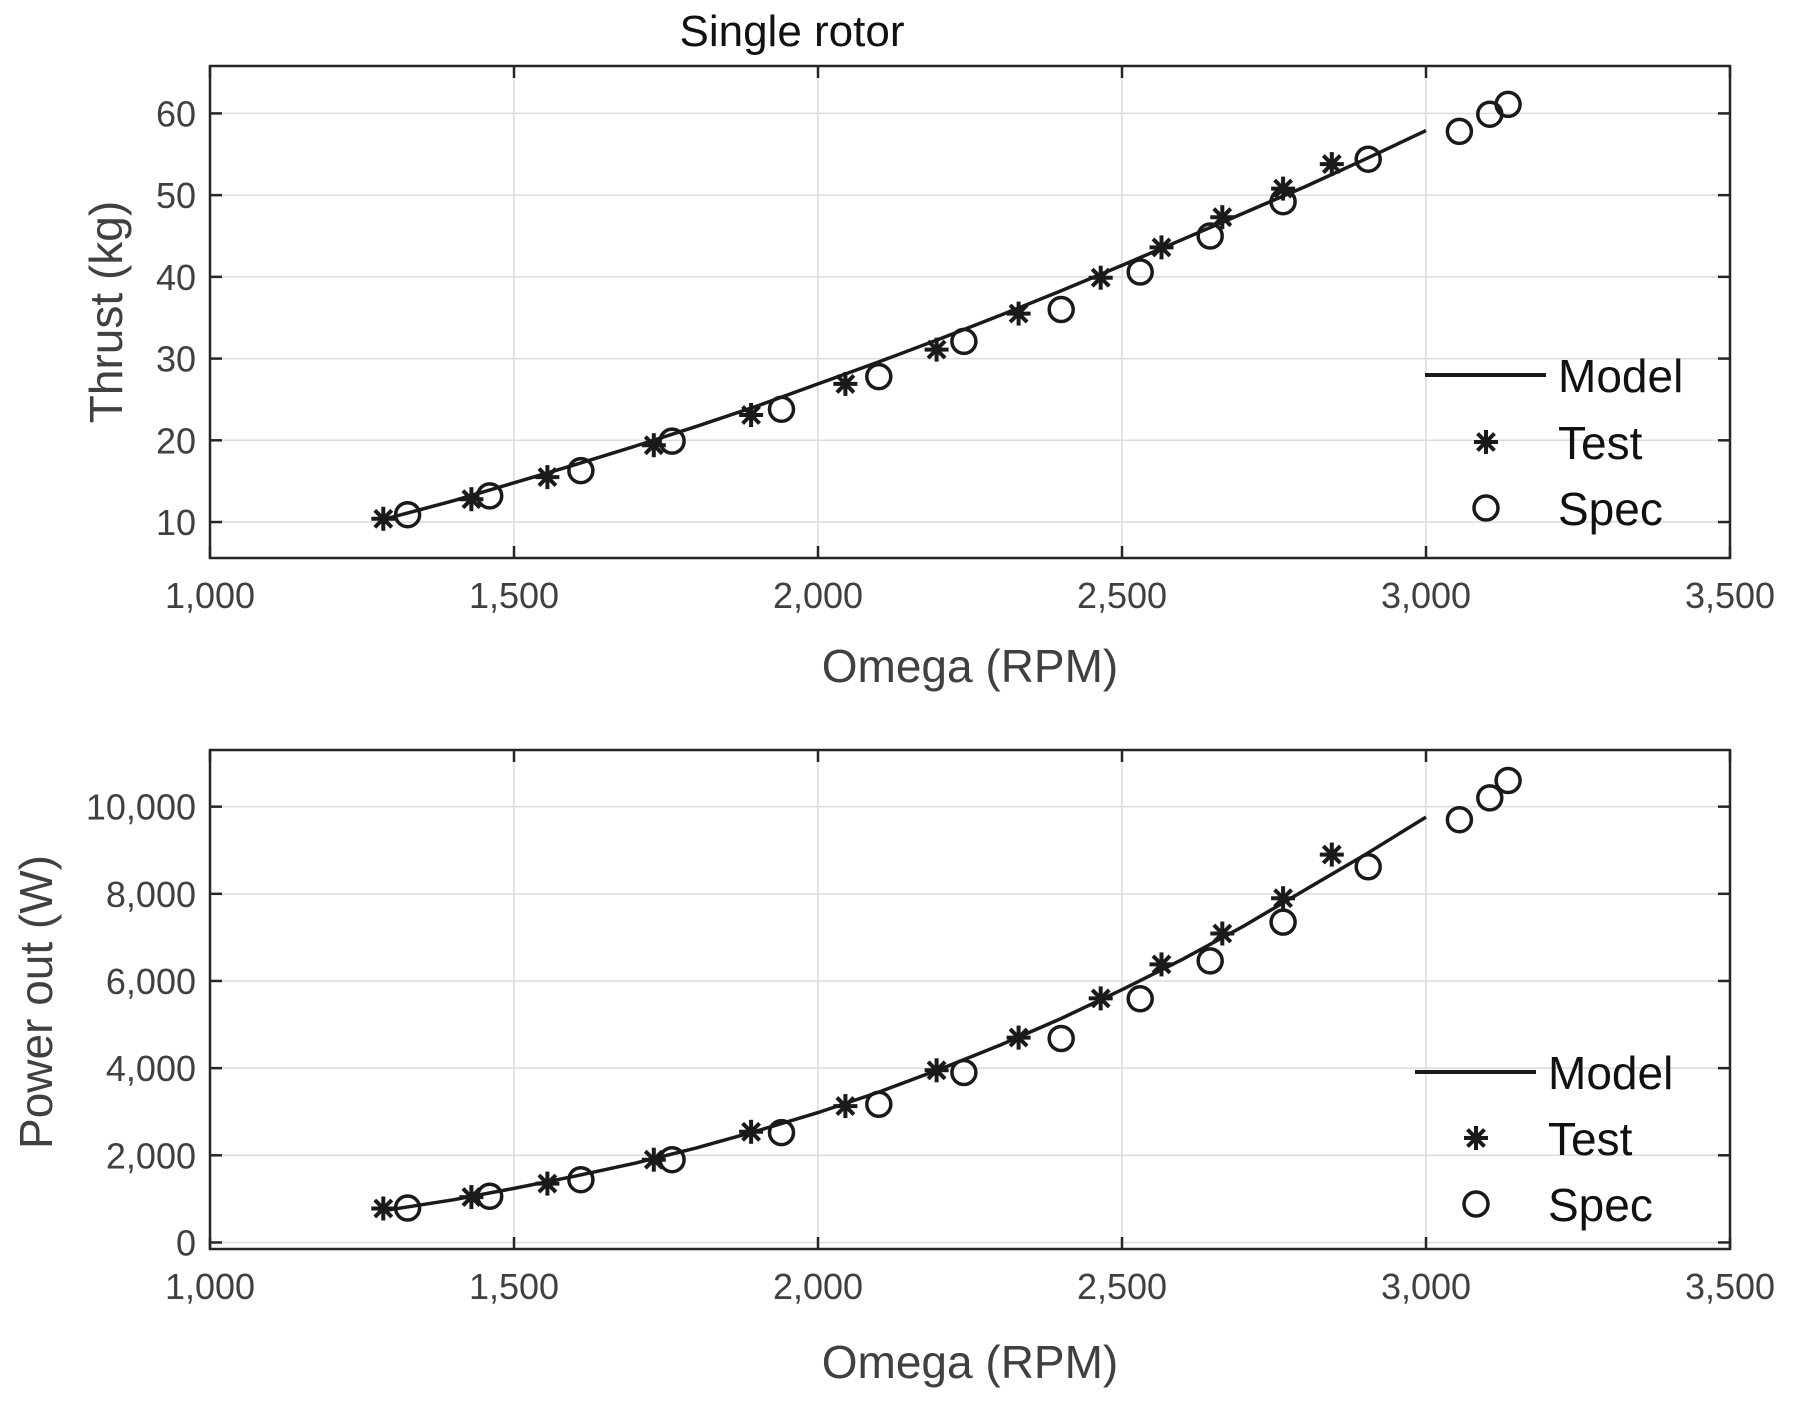  I want to click on y-tick-label: 2,000, so click(151, 1155).